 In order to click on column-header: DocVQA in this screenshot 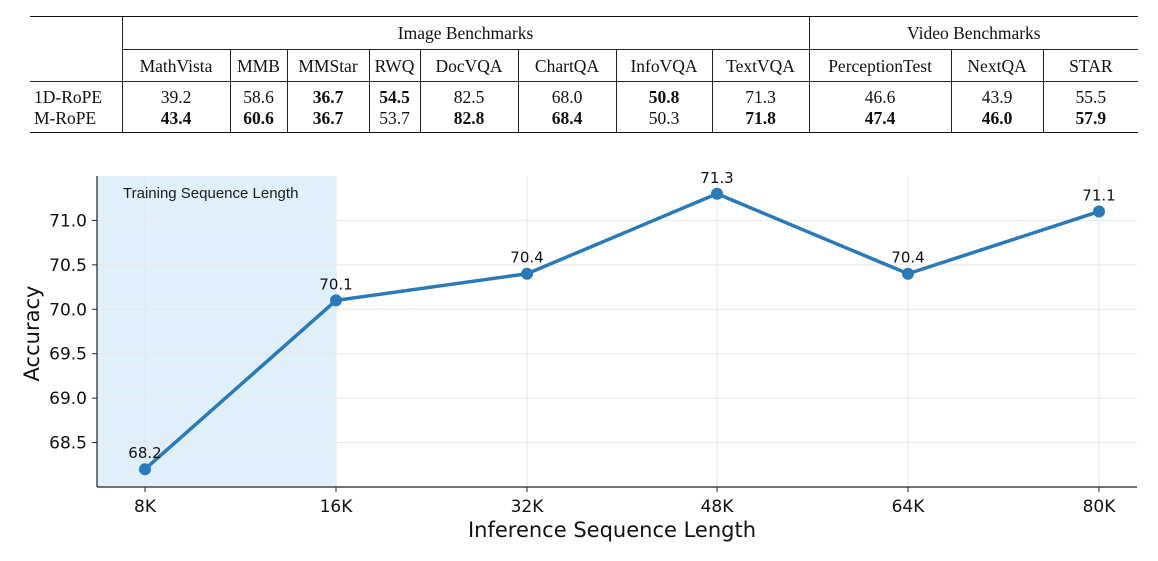, I will do `click(468, 65)`.